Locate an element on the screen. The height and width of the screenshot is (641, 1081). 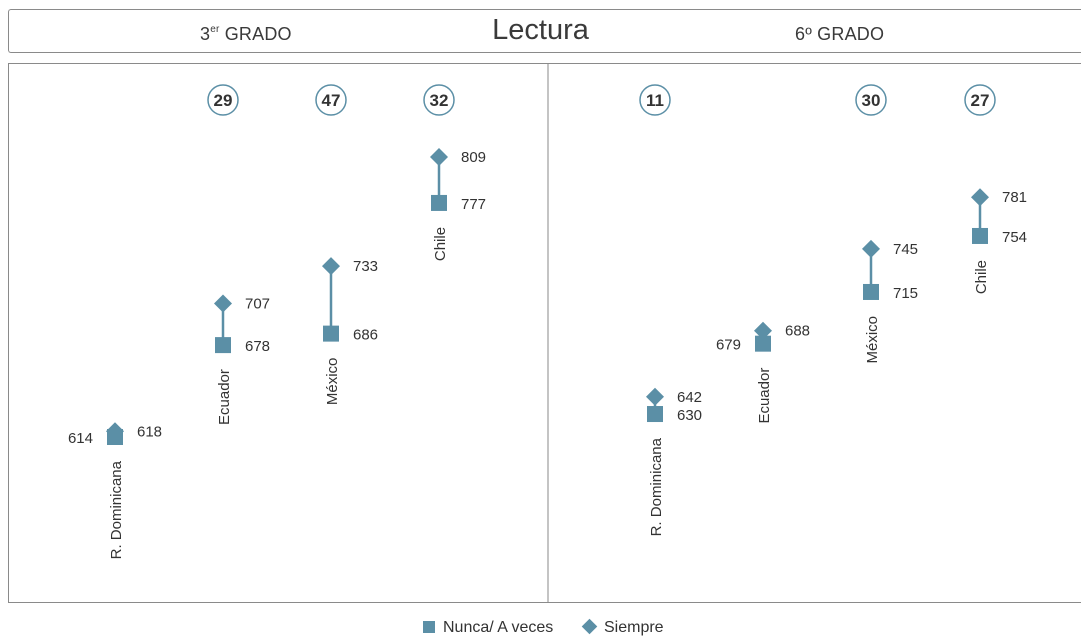
data-label-diamond: 618 is located at coordinates (149, 431).